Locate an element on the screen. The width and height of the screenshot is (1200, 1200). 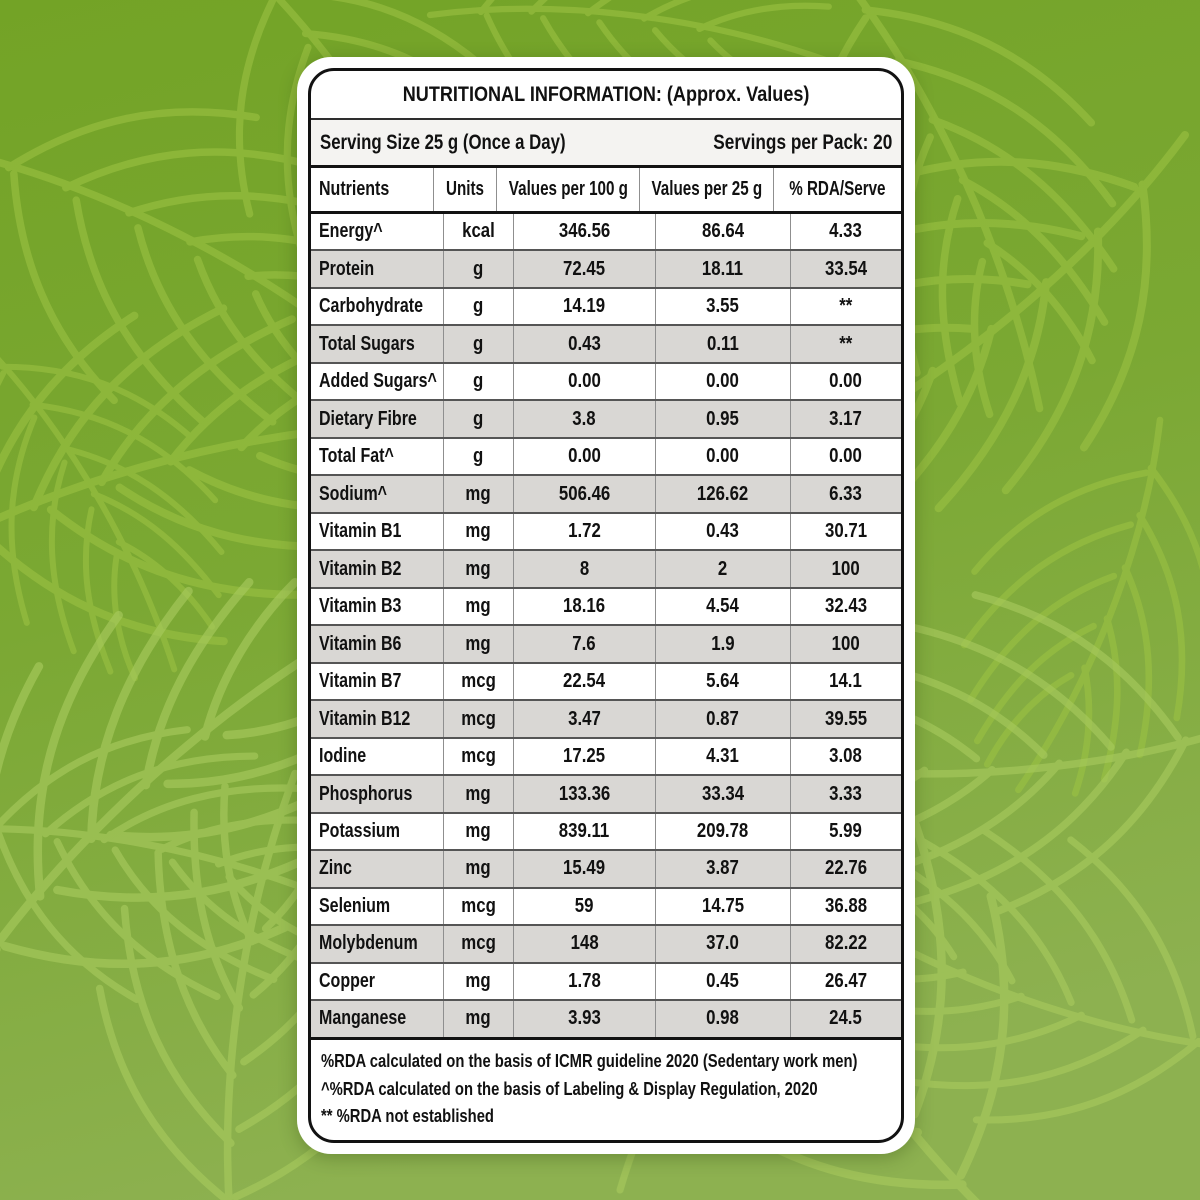
table-row: Phosphorus mg 133.36 33.34 3.33 is located at coordinates (606, 793).